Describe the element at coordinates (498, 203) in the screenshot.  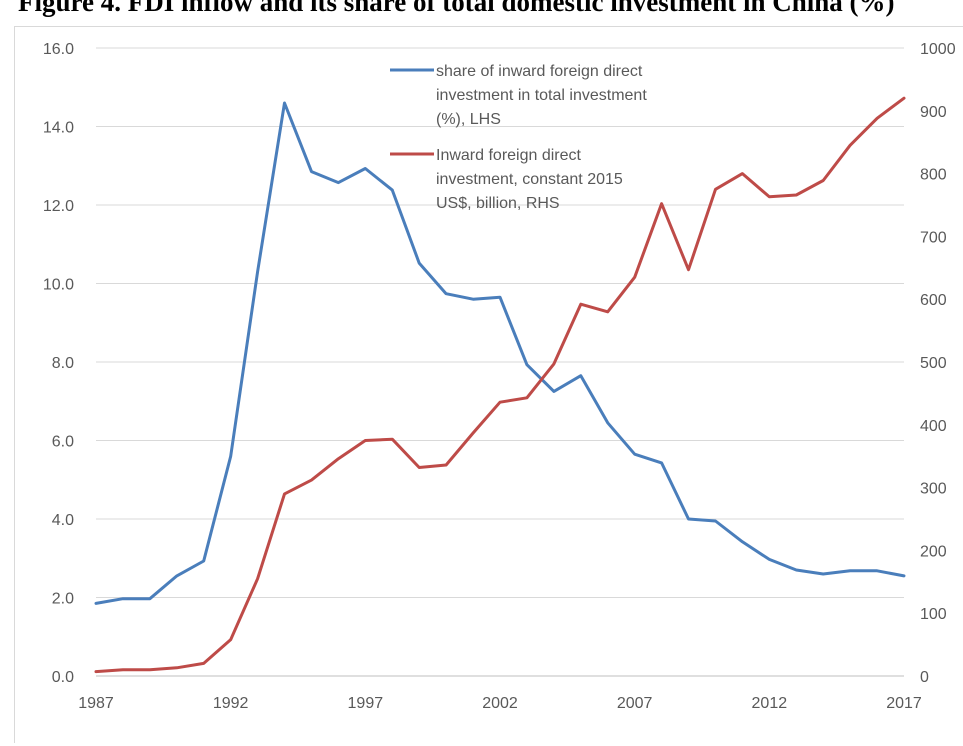
I see `legend-label-2: US$, billion, RHS` at that location.